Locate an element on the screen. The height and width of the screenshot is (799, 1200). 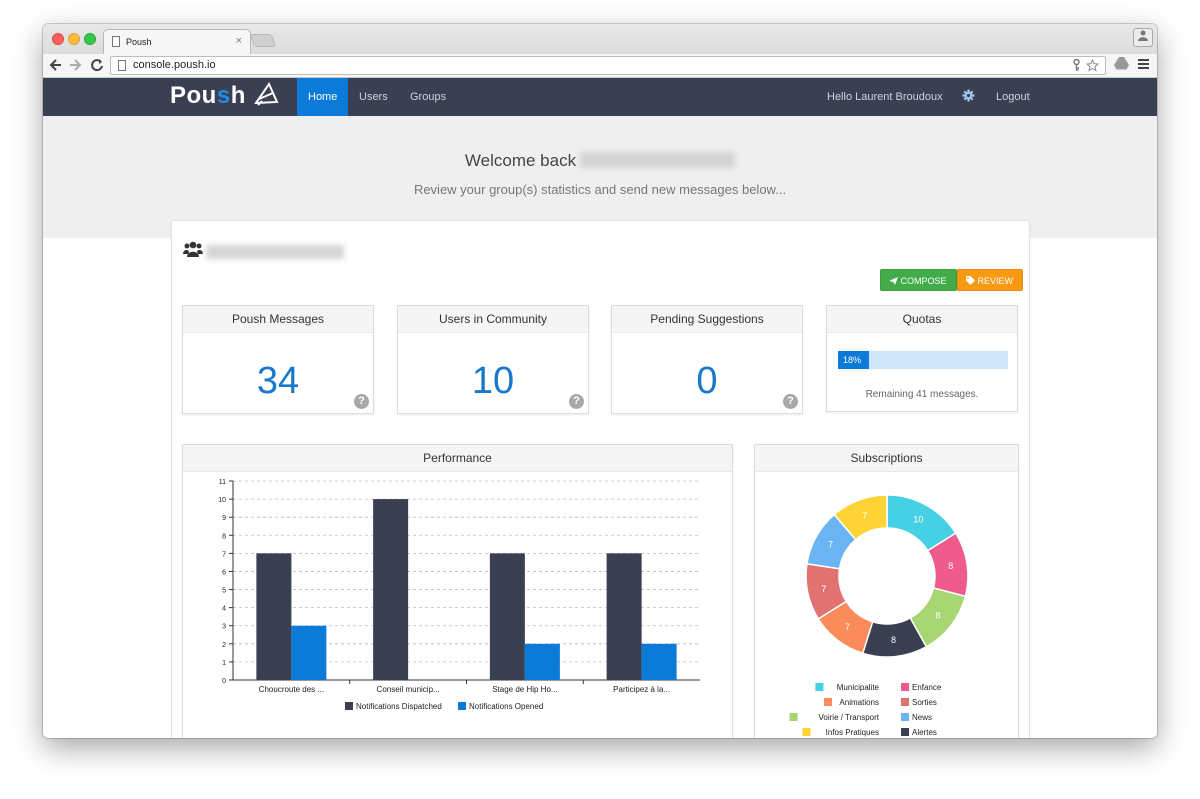
stat-title: Users in Community is located at coordinates (493, 319).